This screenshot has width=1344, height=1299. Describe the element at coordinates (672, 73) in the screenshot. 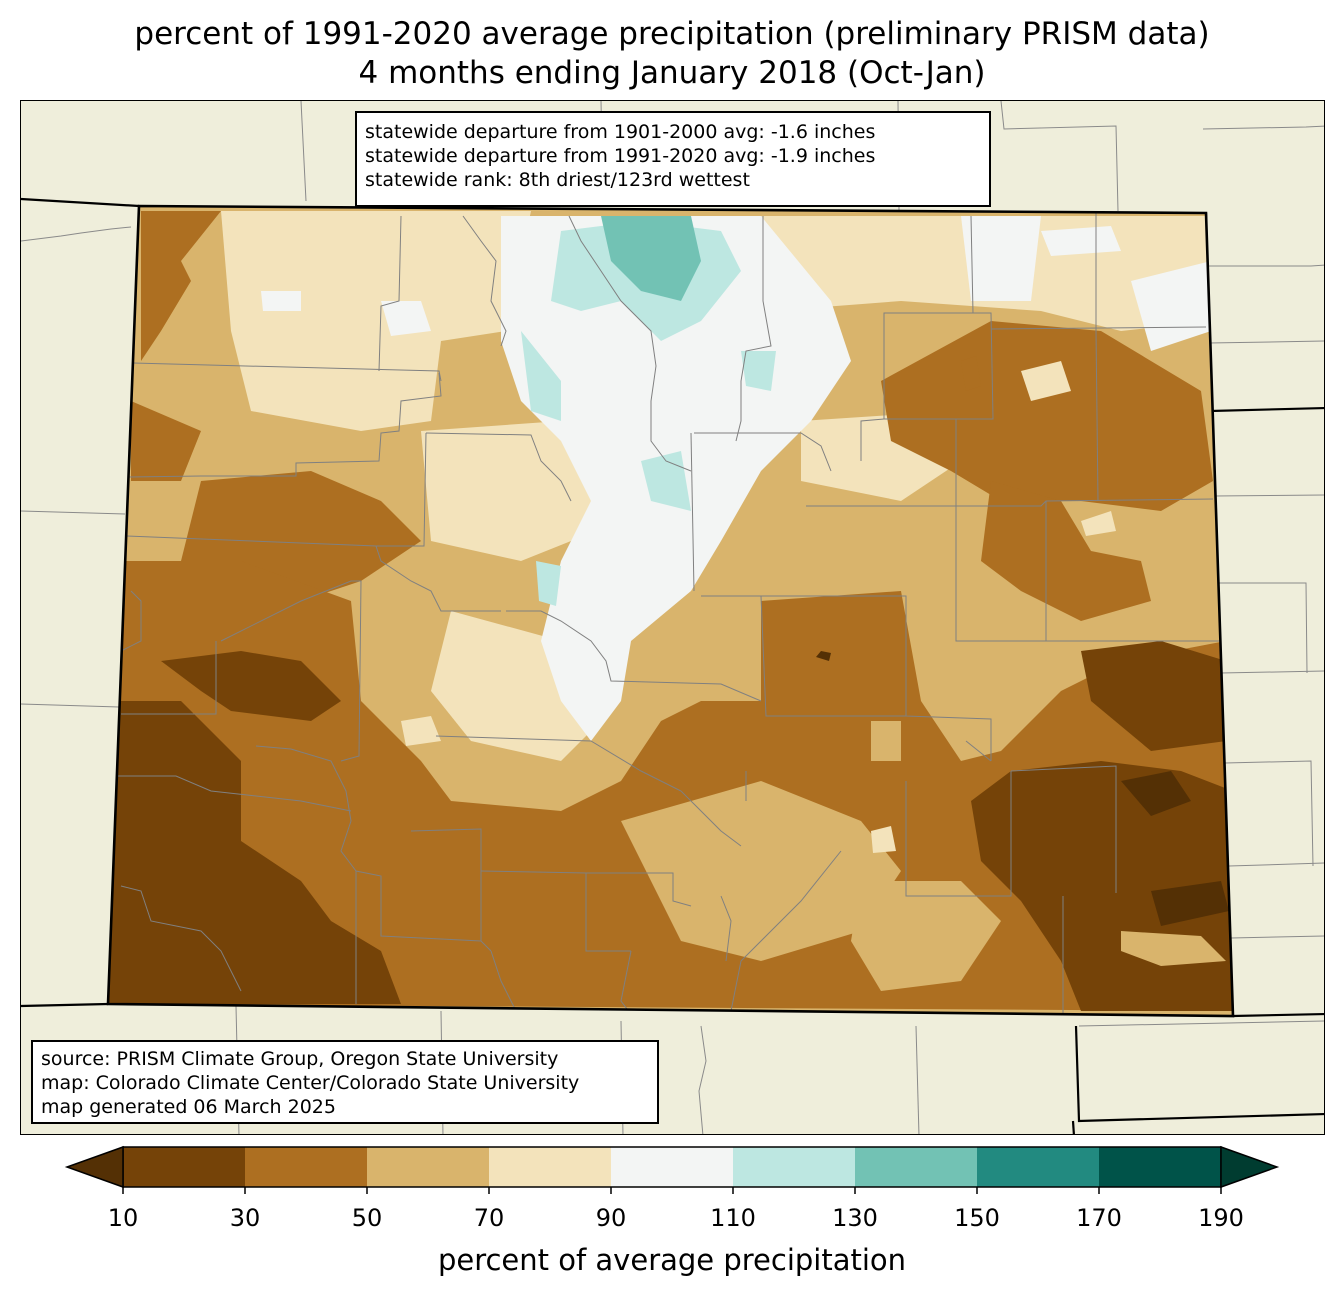

I see `map-title-line2: 4 months ending January 2018 (Oct-Jan)` at that location.